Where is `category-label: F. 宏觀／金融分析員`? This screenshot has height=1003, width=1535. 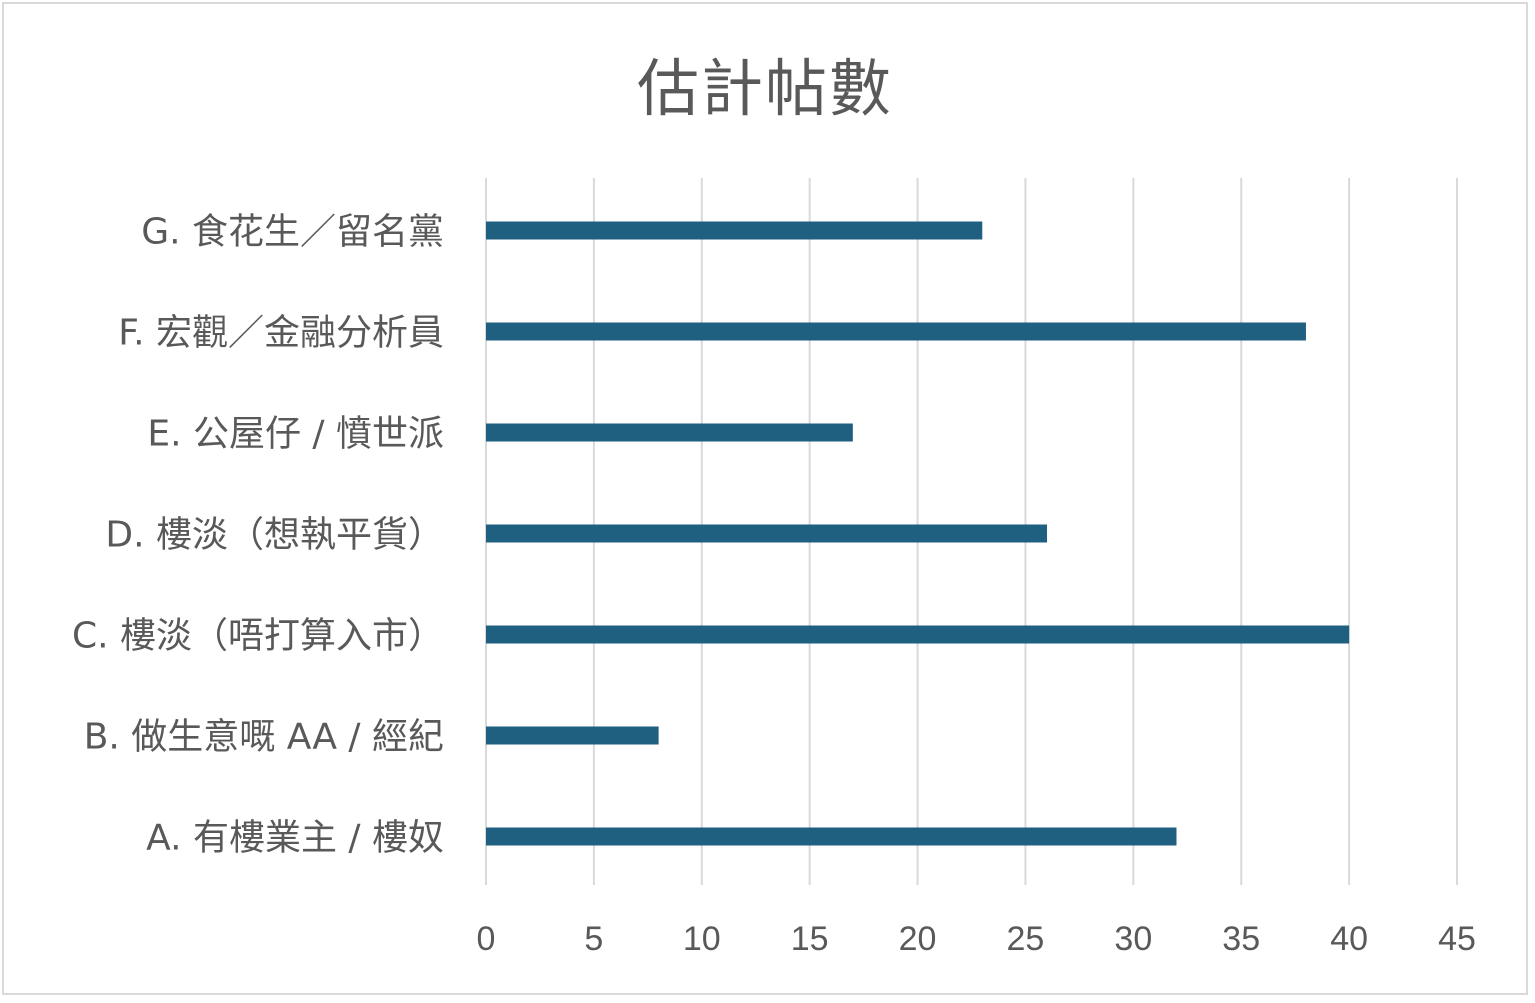 category-label: F. 宏觀／金融分析員 is located at coordinates (281, 333).